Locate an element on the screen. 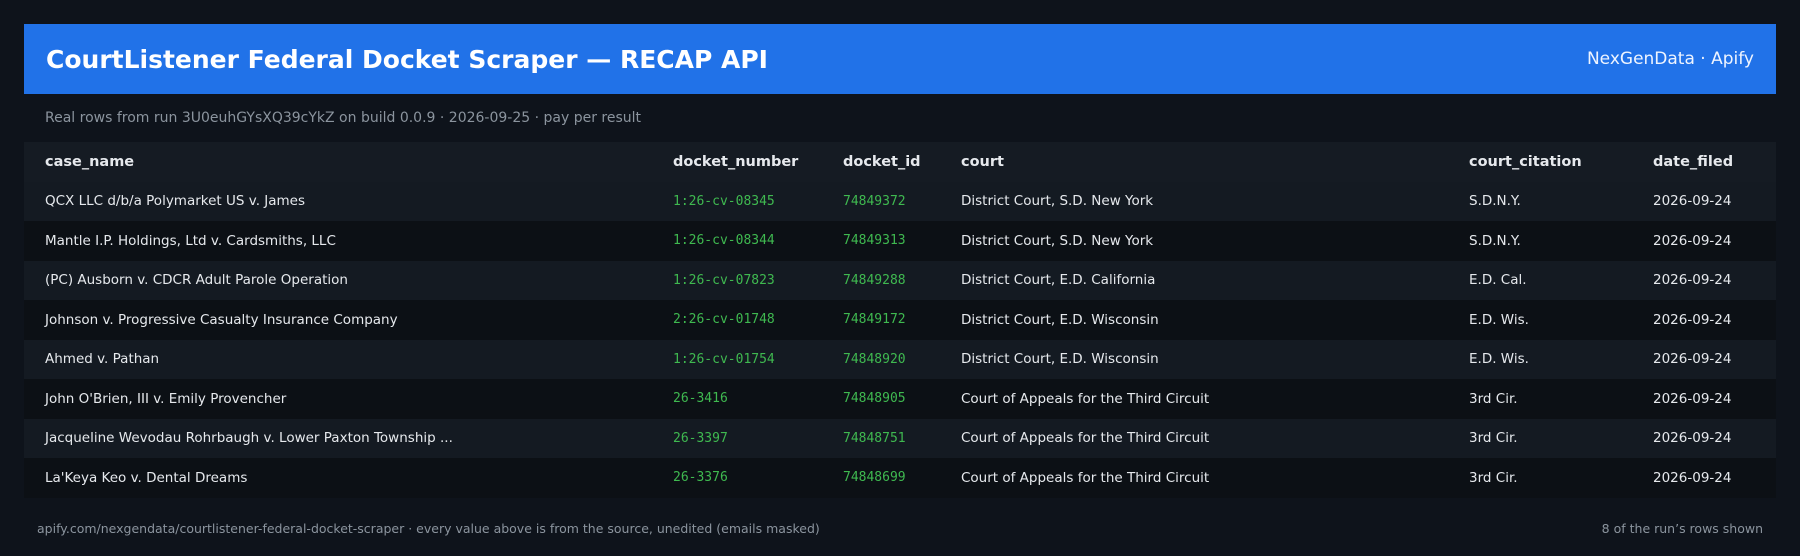  cell-docket-id: 74848920 is located at coordinates (902, 359).